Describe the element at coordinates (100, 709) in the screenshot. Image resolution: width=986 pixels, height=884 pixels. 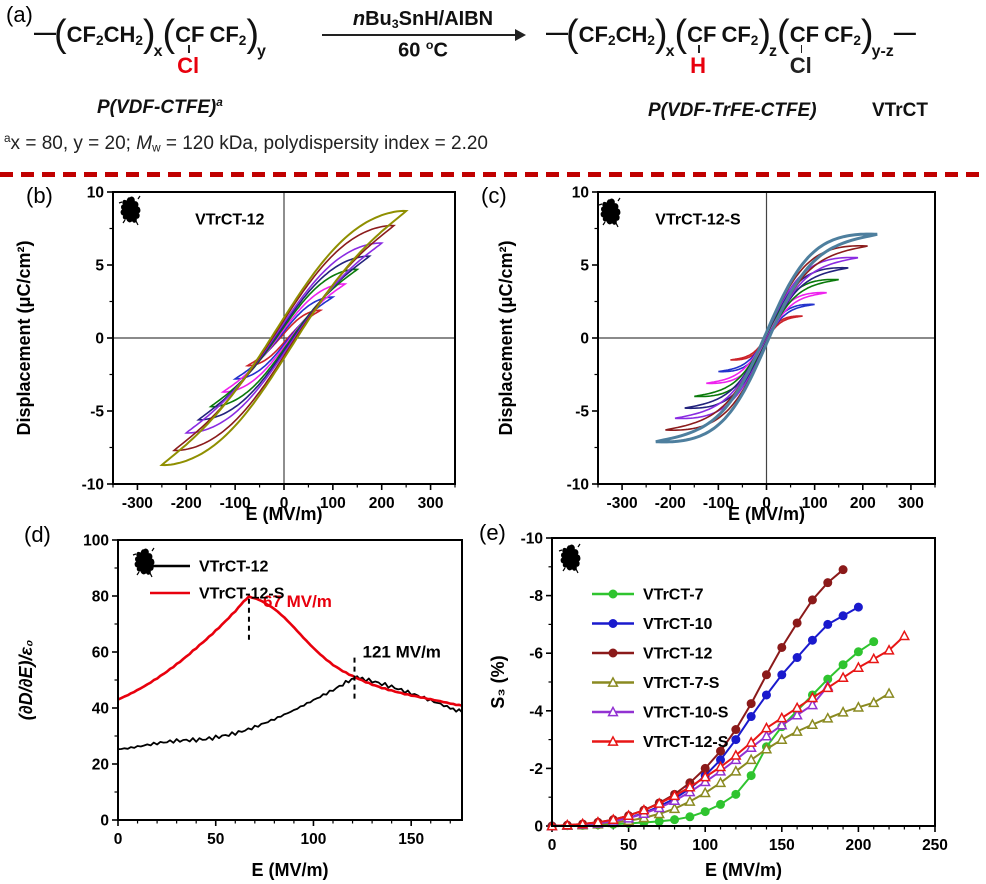
I see `svg-text: 40` at that location.